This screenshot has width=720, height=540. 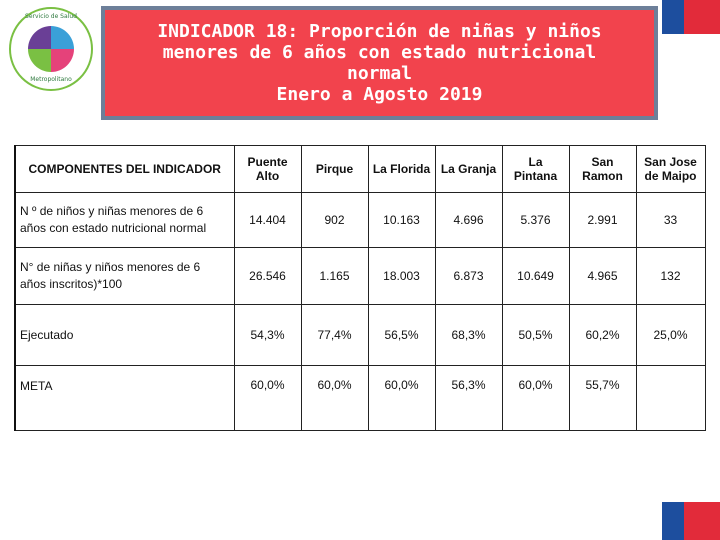 What do you see at coordinates (267, 276) in the screenshot?
I see `cell-value: 26.546` at bounding box center [267, 276].